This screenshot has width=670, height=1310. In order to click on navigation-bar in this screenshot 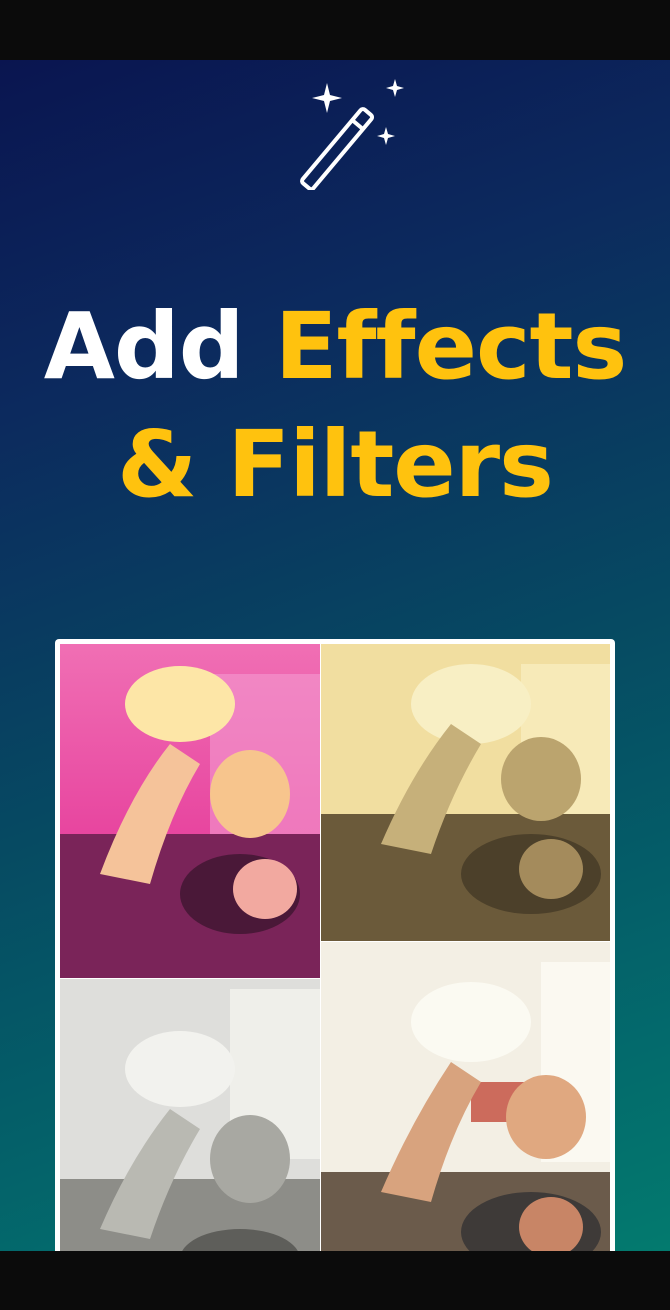, I will do `click(335, 1280)`.